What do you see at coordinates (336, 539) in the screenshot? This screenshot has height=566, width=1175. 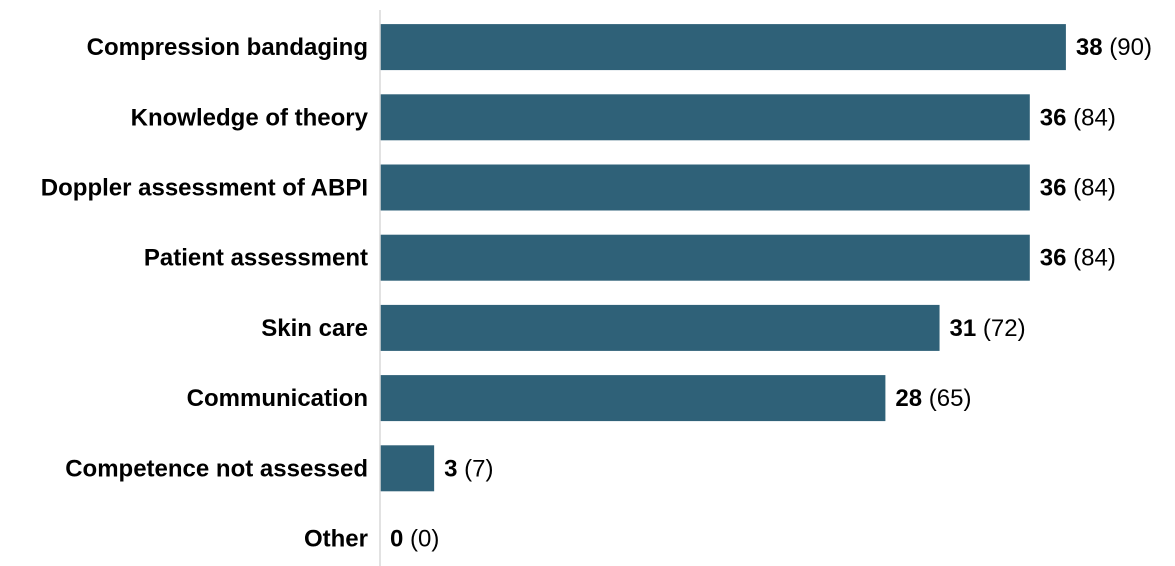 I see `category-label: Other` at bounding box center [336, 539].